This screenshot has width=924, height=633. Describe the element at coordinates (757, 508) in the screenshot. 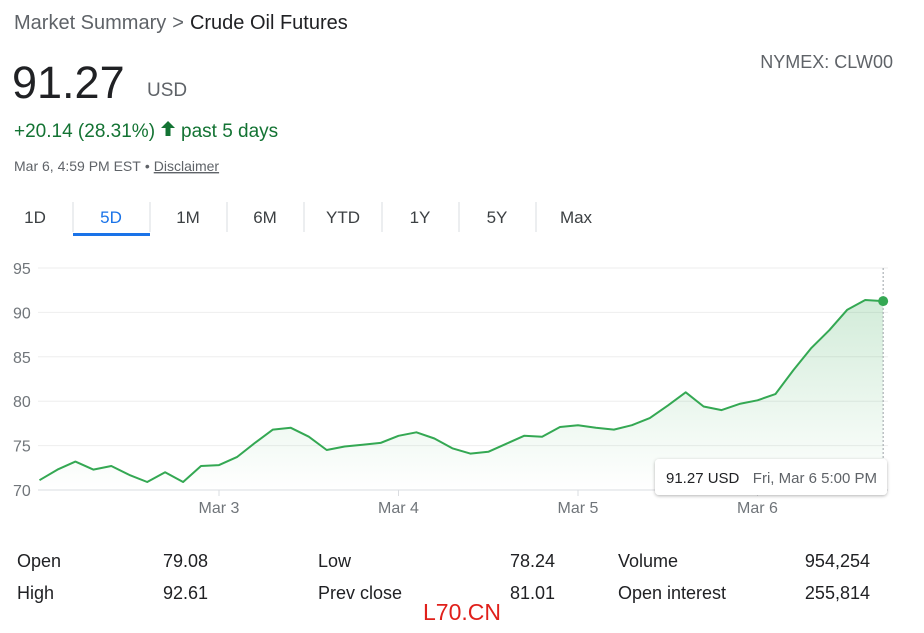

I see `x-tick-label: Mar 6` at that location.